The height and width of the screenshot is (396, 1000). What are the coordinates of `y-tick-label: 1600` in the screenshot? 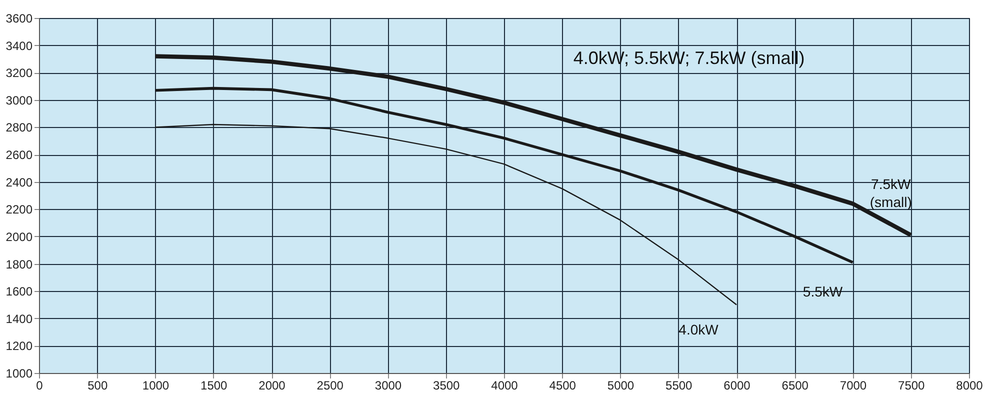 It's located at (19, 291).